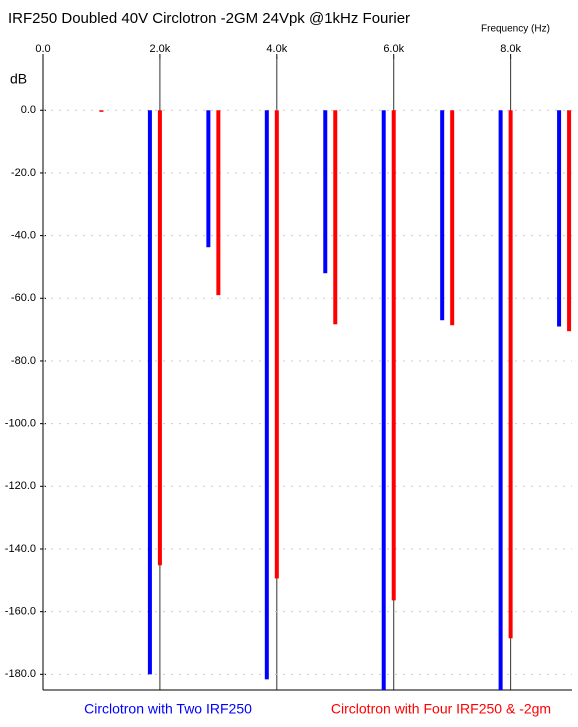  I want to click on legend-label: Circlotron with Two IRF250, so click(168, 709).